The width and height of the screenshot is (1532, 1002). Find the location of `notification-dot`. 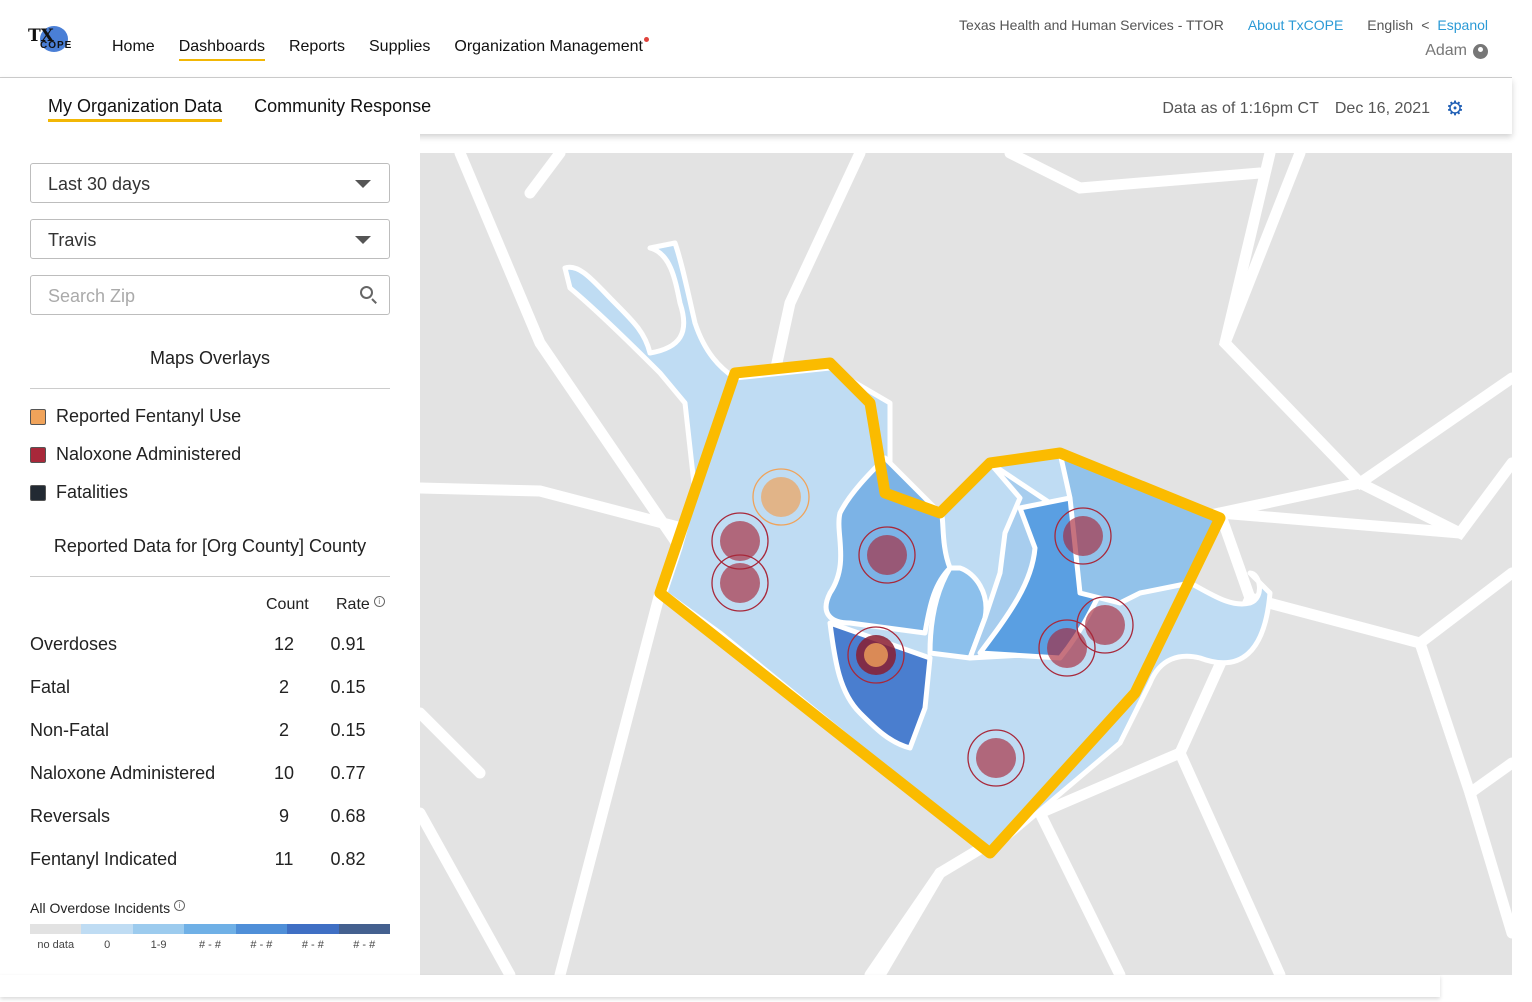

notification-dot is located at coordinates (646, 39).